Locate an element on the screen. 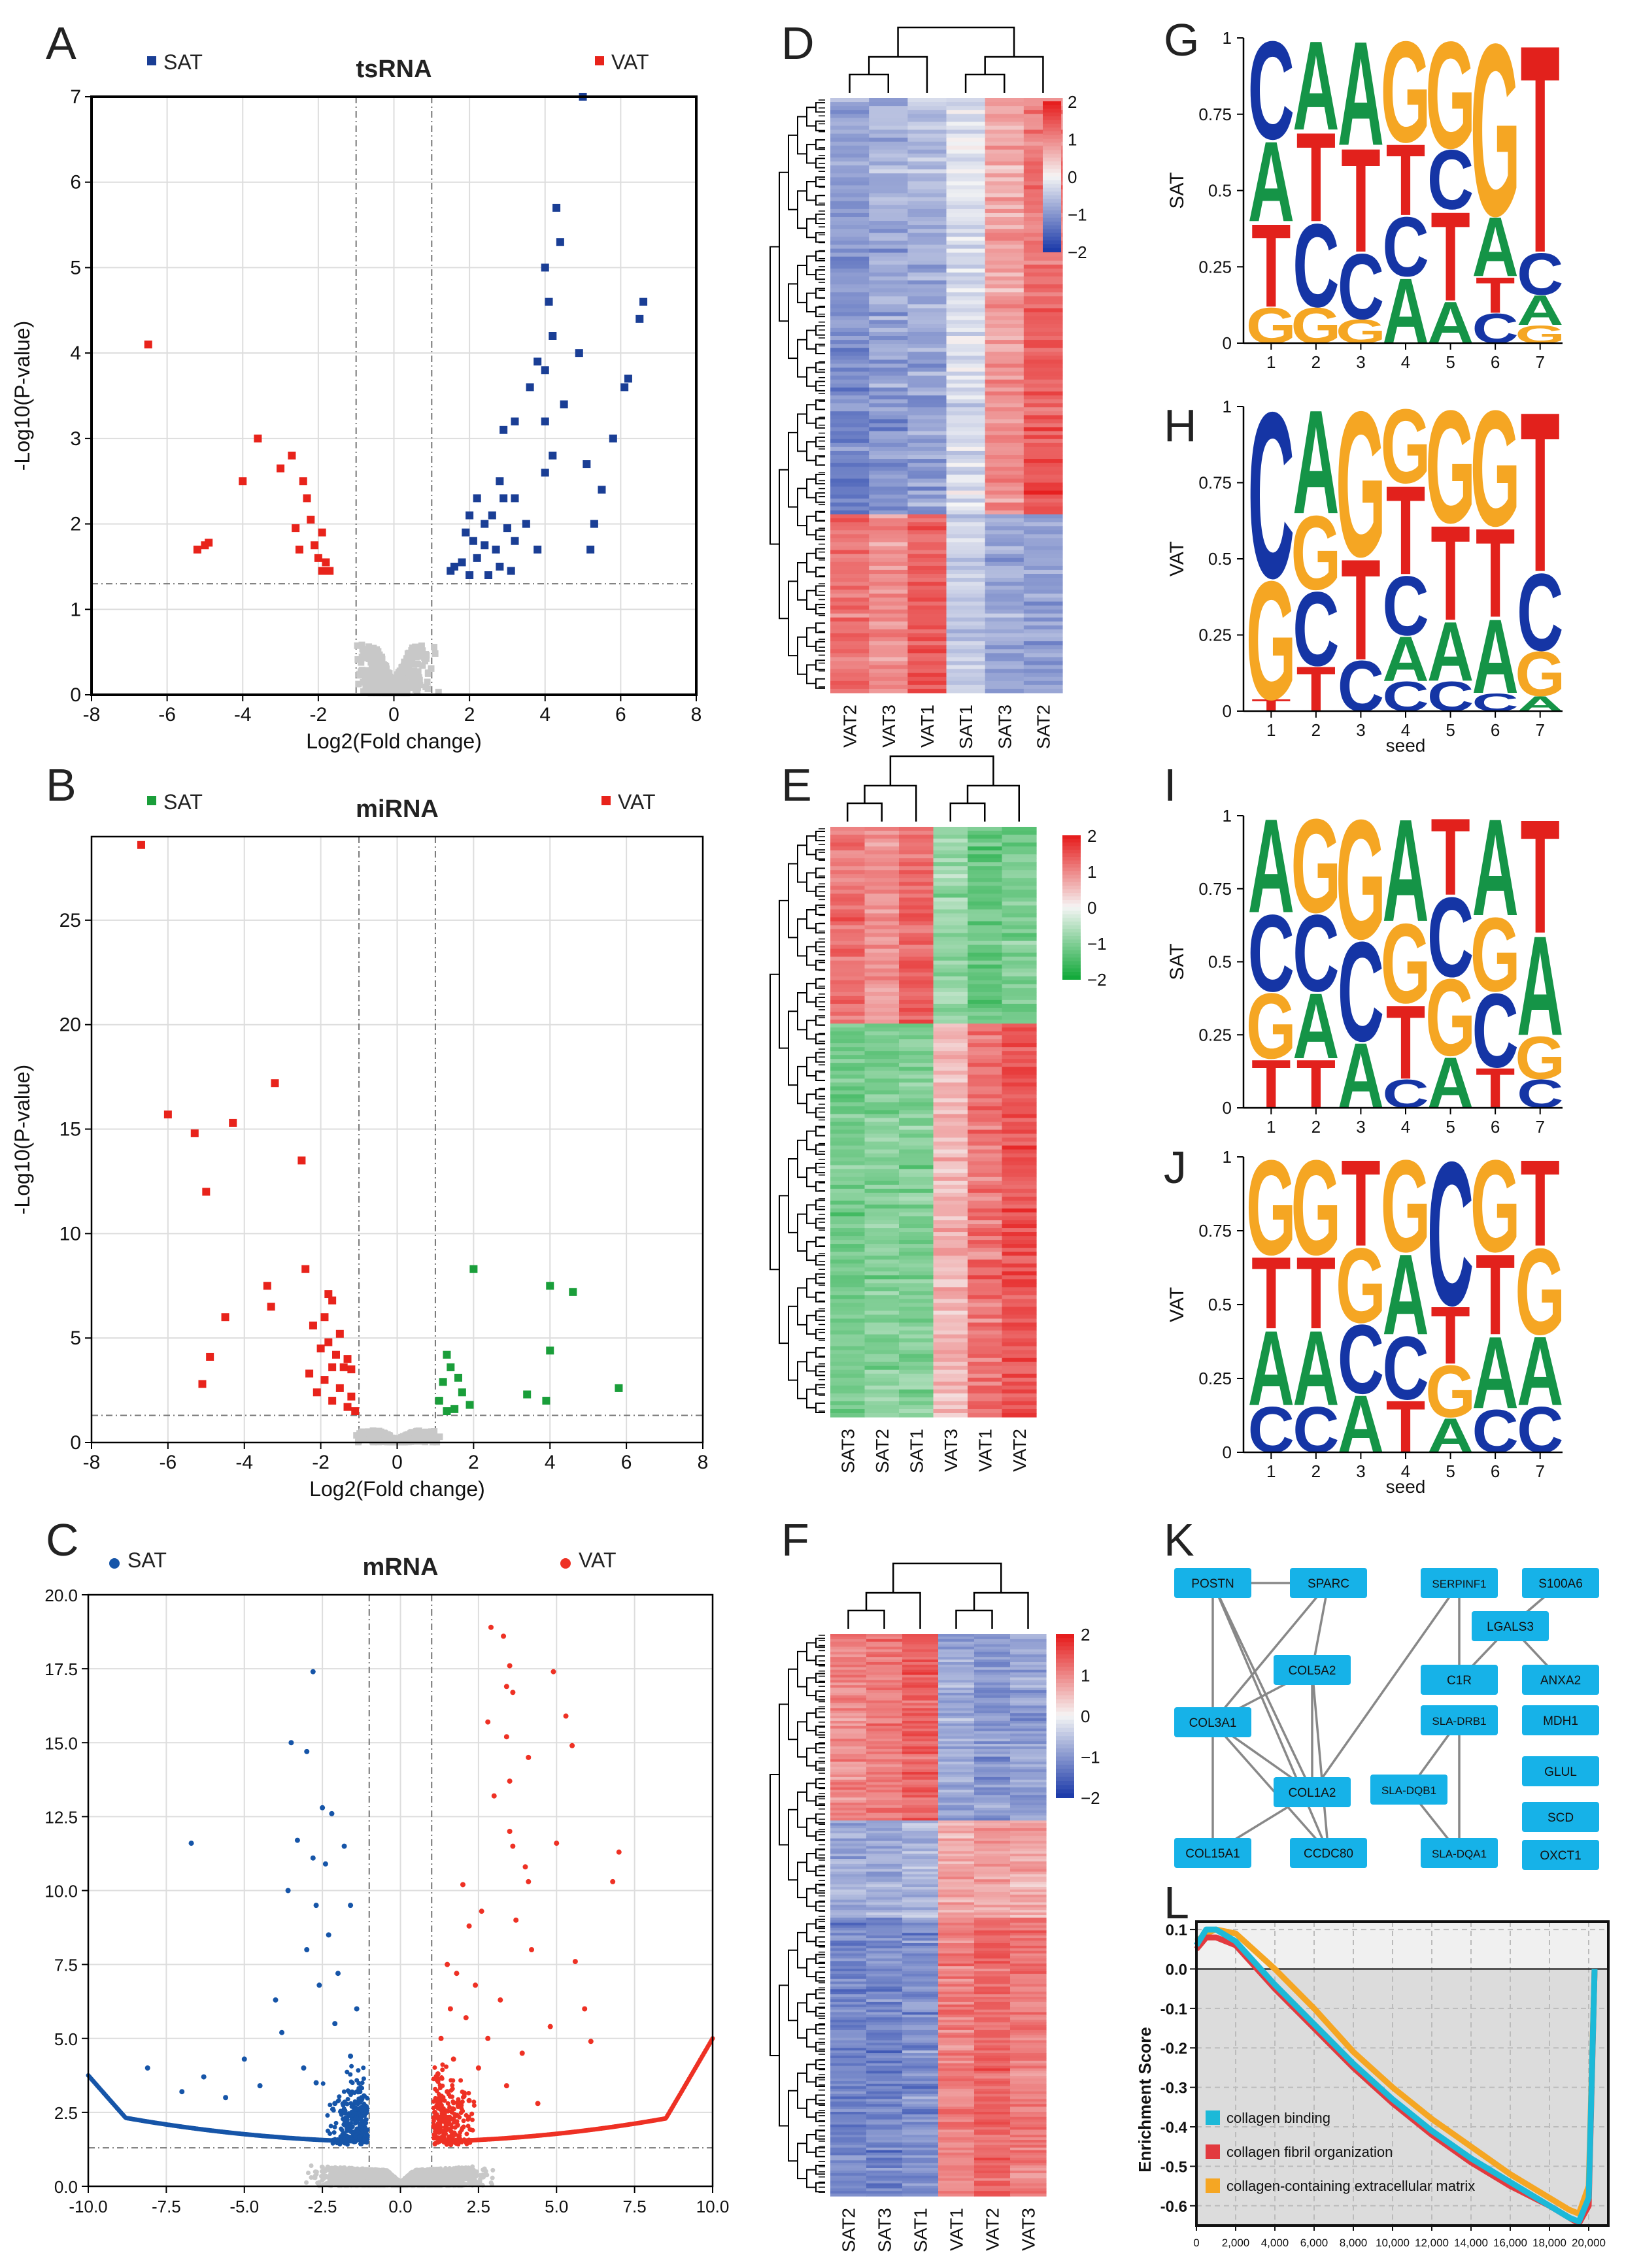 This screenshot has width=1641, height=2268. legend-label-sat: SAT is located at coordinates (183, 62).